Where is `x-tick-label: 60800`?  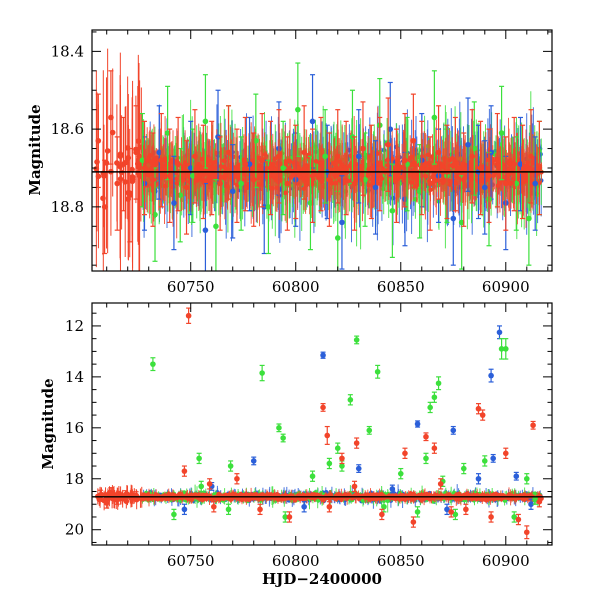 x-tick-label: 60800 is located at coordinates (296, 287).